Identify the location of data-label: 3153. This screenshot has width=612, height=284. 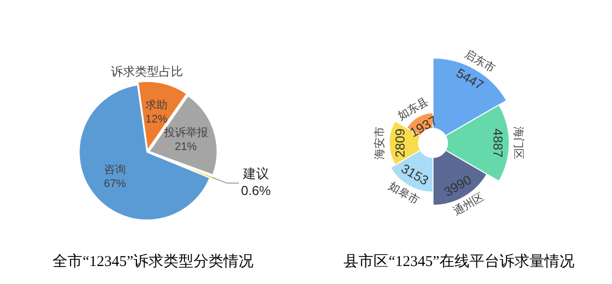
(415, 174).